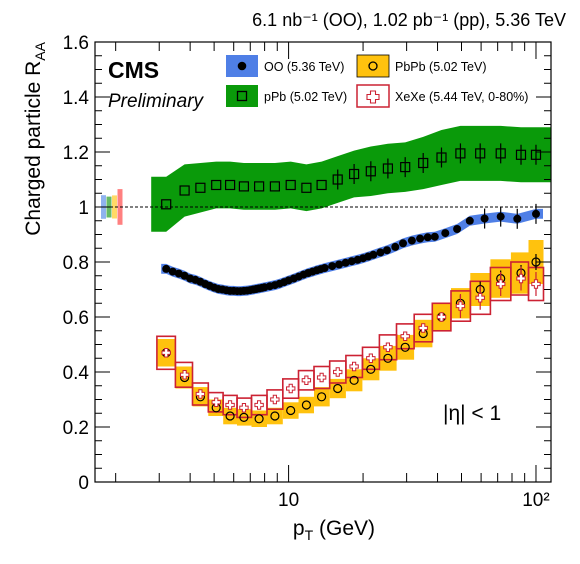 The width and height of the screenshot is (580, 564). I want to click on legend-item-oo: OO (5.36 TeV), so click(285, 66).